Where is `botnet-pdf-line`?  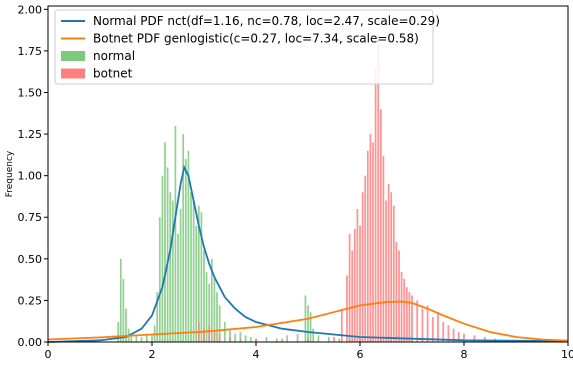
botnet-pdf-line is located at coordinates (308, 321).